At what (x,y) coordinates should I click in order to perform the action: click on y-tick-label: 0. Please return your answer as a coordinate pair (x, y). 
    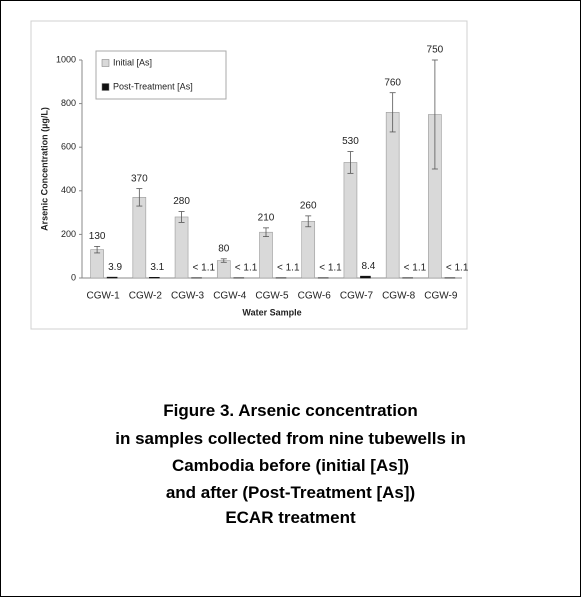
    Looking at the image, I should click on (73, 277).